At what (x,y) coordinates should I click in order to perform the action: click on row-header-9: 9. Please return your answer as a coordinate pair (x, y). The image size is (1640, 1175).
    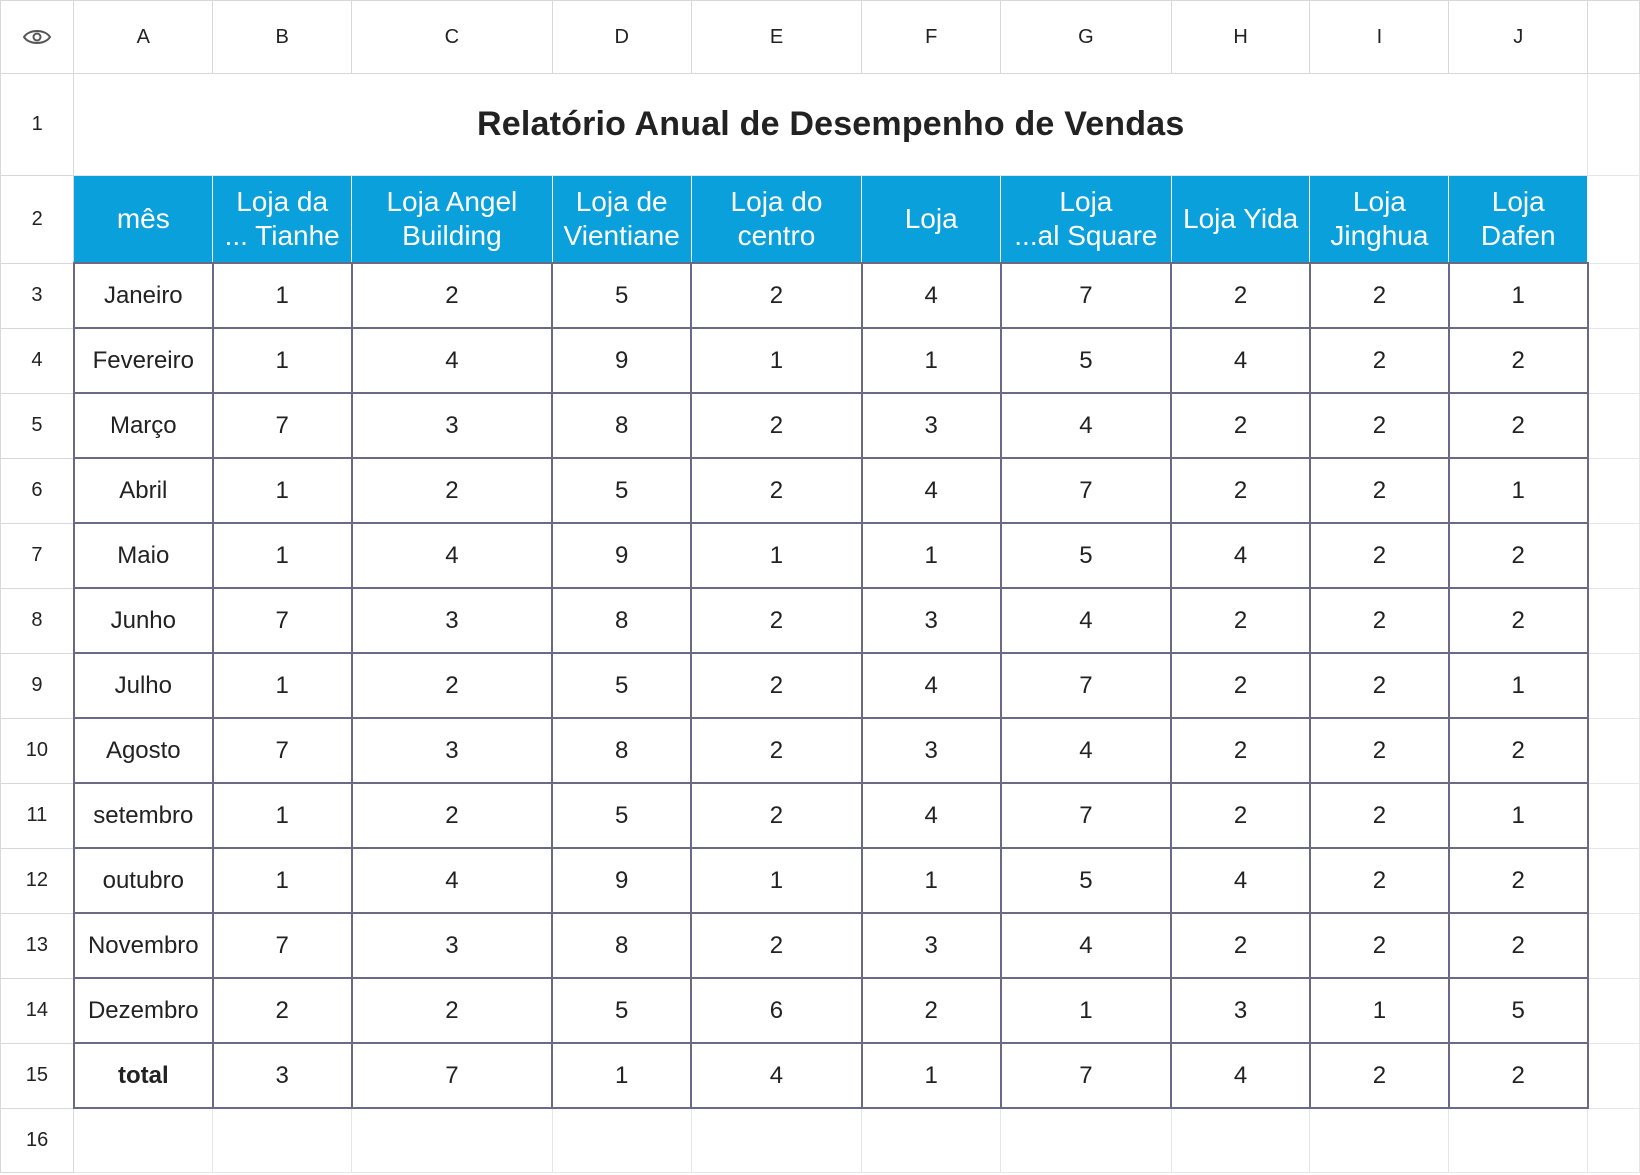
    Looking at the image, I should click on (37, 685).